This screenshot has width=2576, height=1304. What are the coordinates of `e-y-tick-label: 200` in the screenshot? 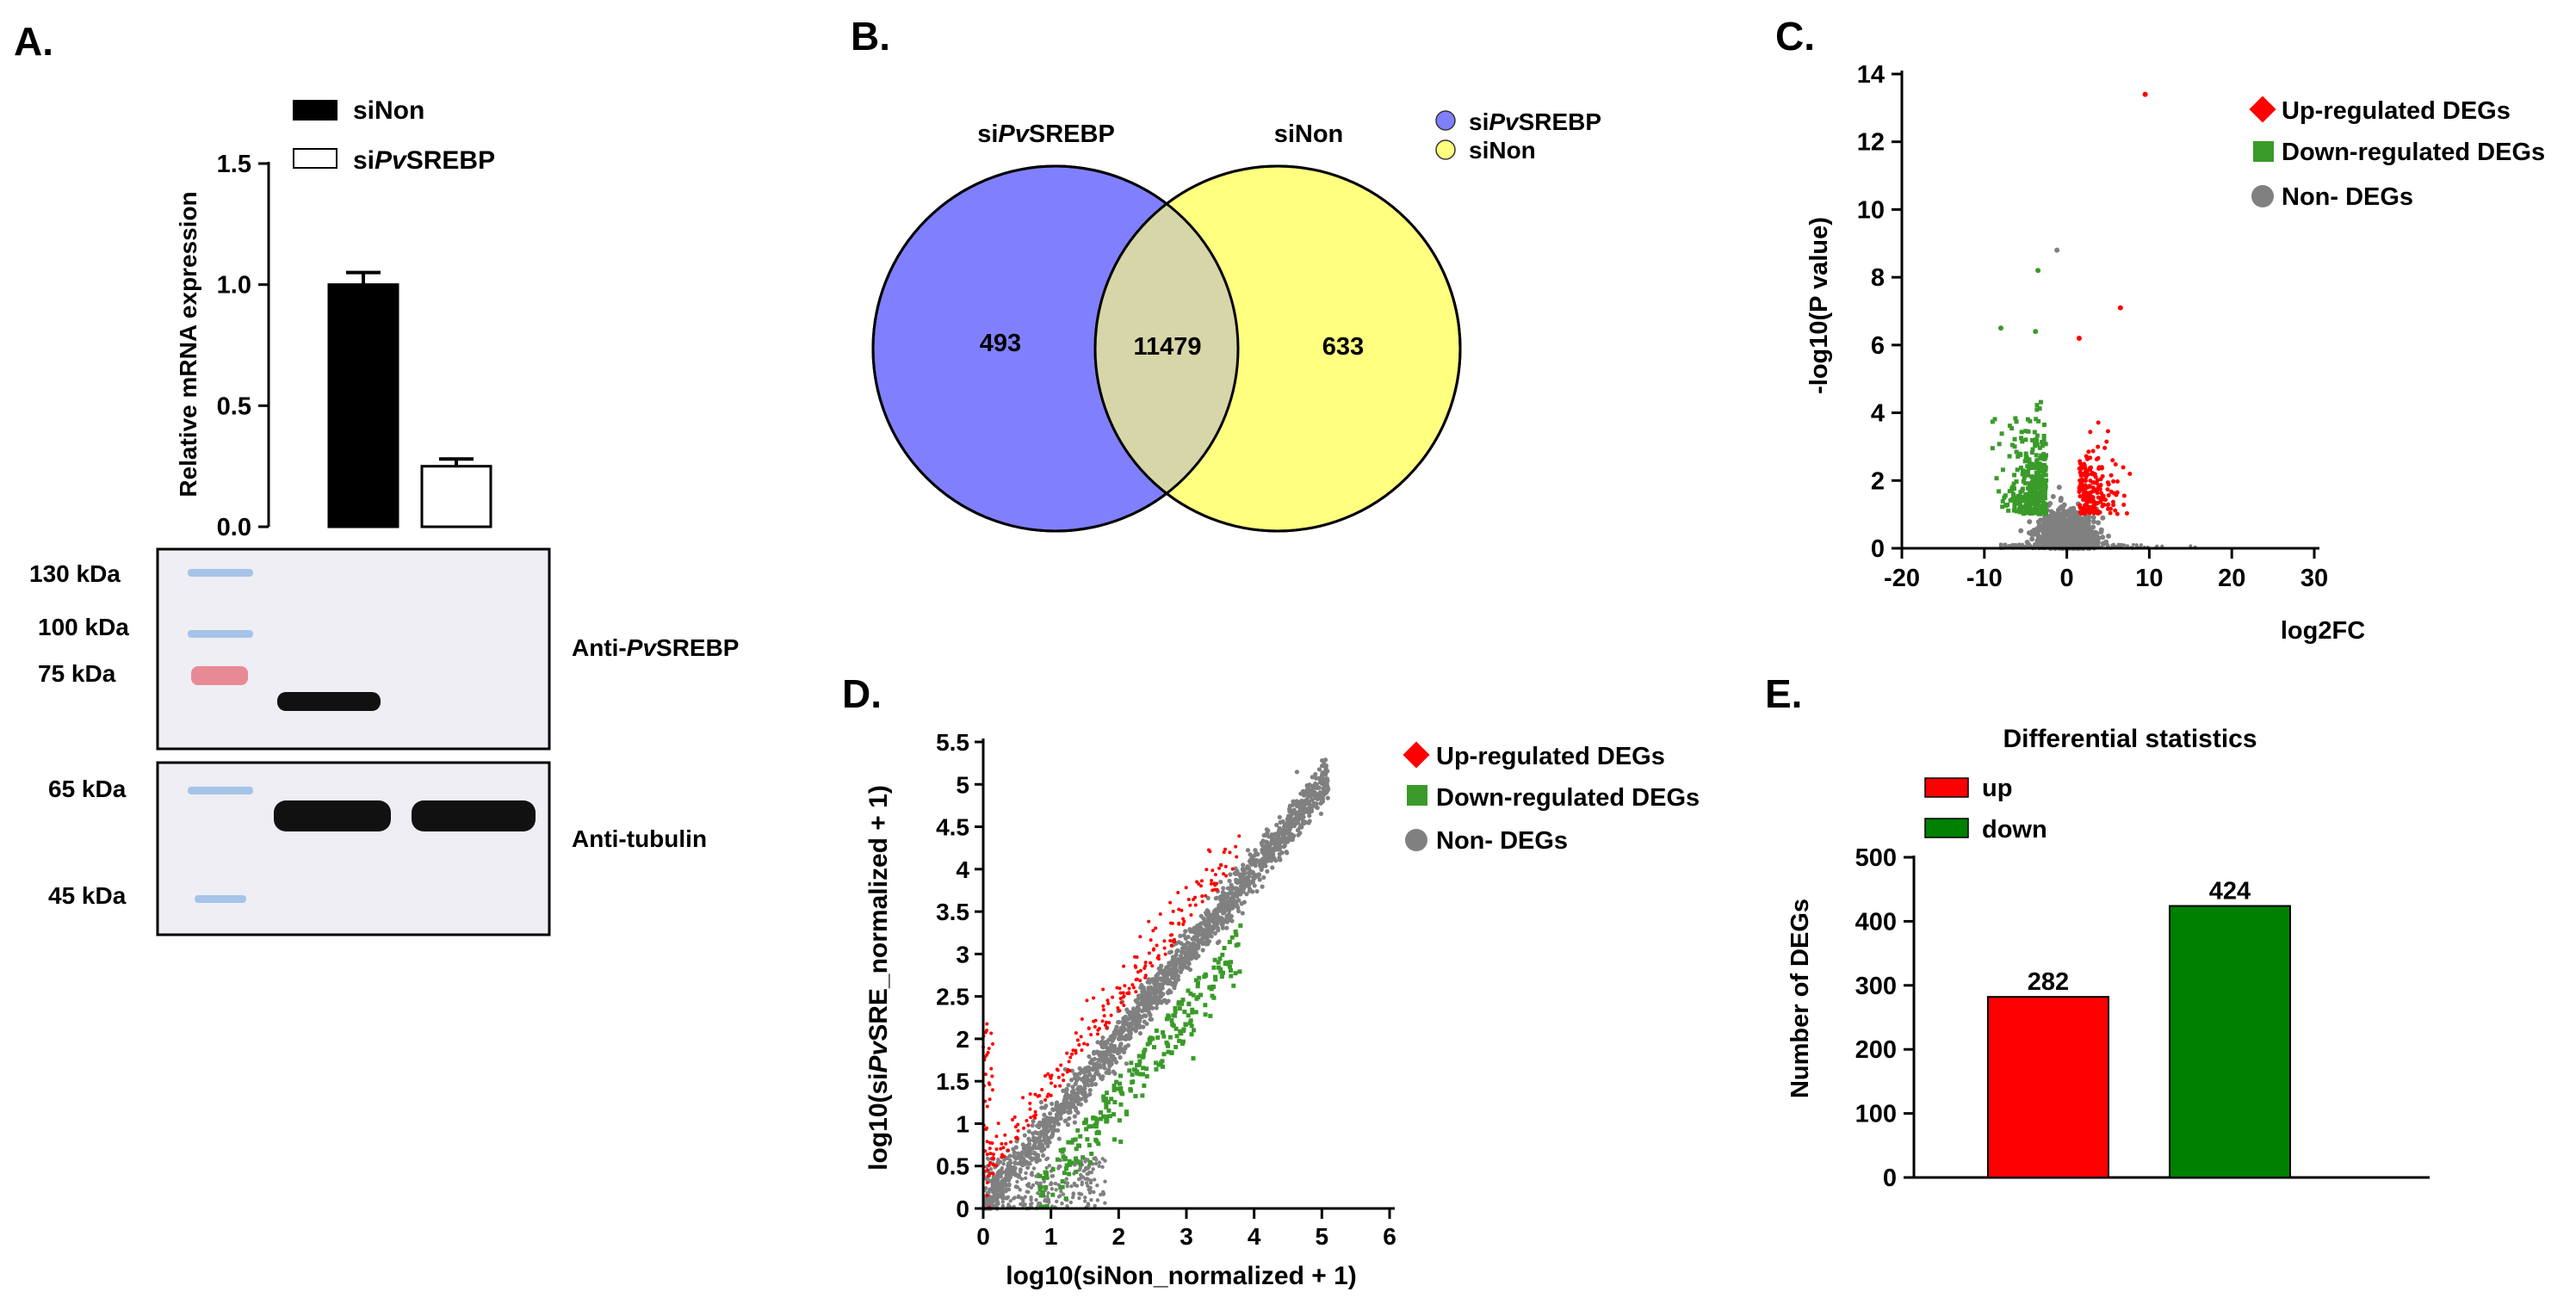 It's located at (1876, 1050).